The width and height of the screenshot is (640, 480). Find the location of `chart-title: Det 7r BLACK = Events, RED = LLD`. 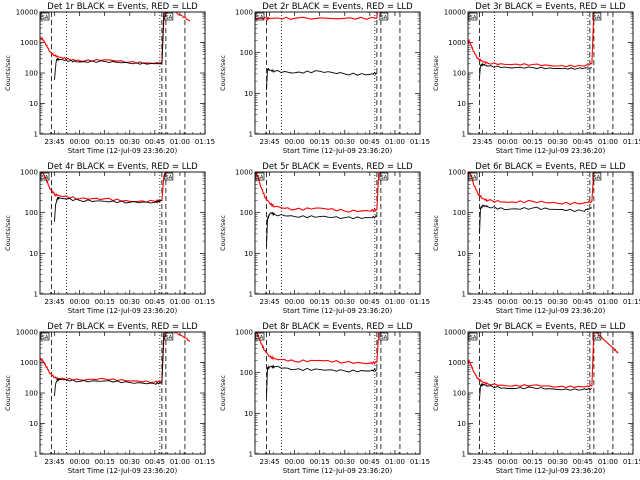

chart-title: Det 7r BLACK = Events, RED = LLD is located at coordinates (122, 327).